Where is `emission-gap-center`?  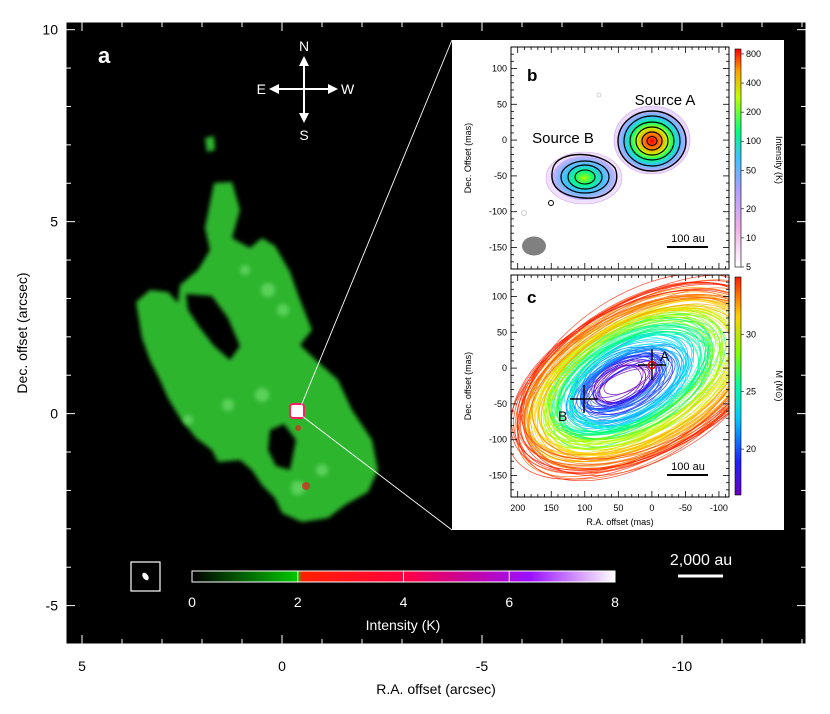 emission-gap-center is located at coordinates (282, 447).